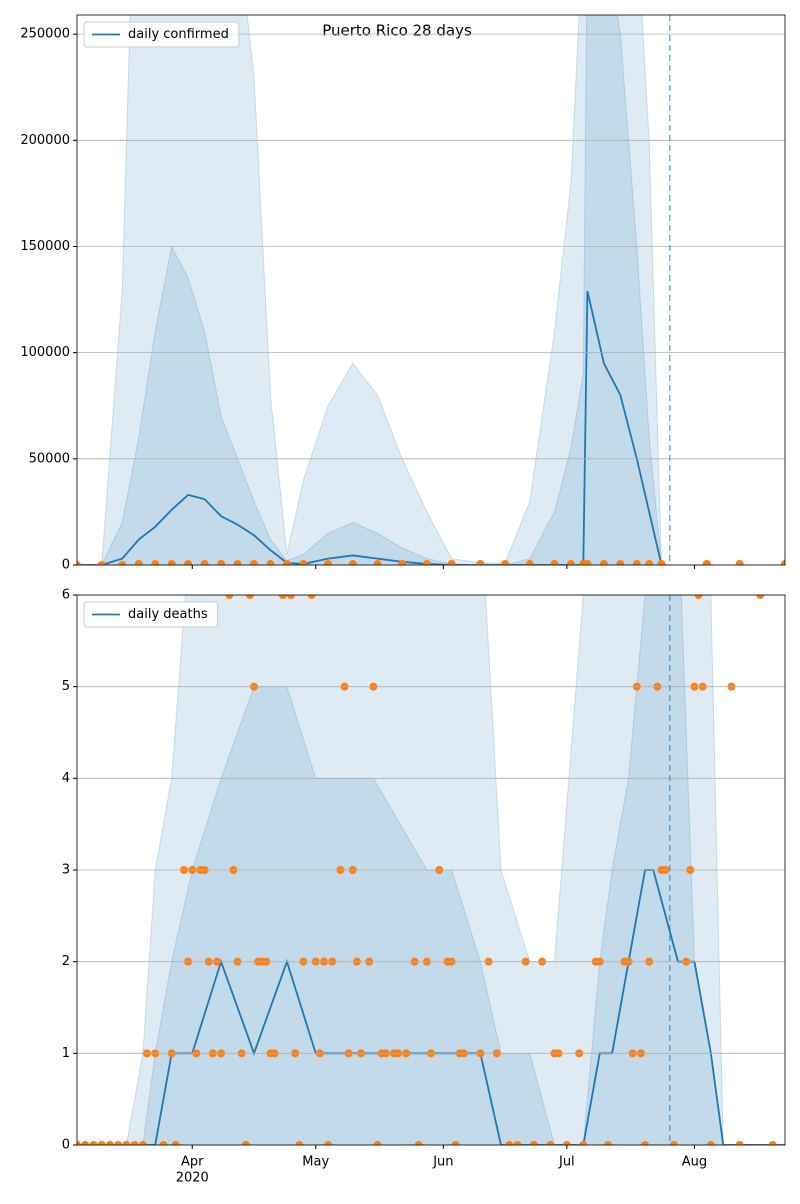 The width and height of the screenshot is (800, 1204). Describe the element at coordinates (45, 246) in the screenshot. I see `y-tick-label: 150000` at that location.